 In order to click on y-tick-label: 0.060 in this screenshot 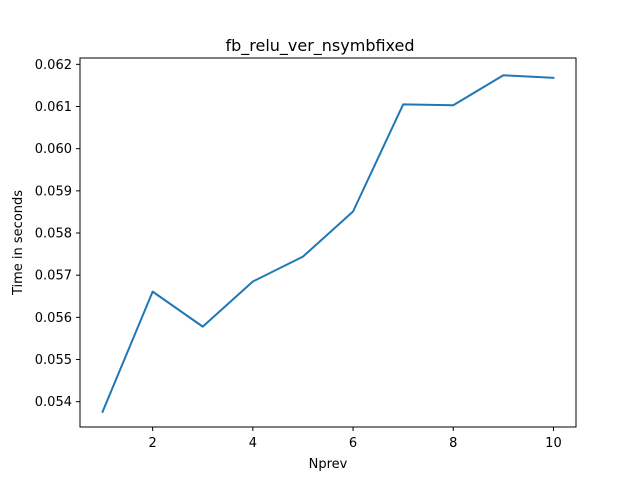, I will do `click(53, 149)`.